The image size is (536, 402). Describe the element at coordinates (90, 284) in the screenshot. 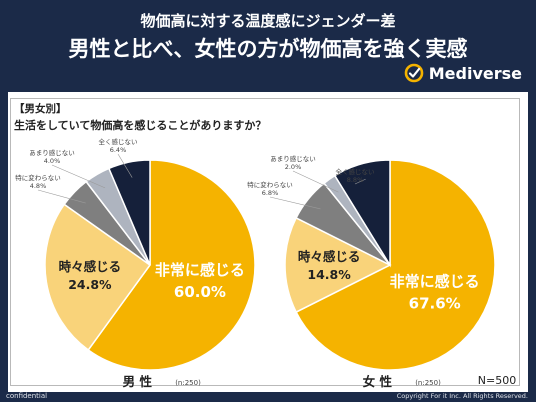

I see `slice-value: 24.8%` at that location.